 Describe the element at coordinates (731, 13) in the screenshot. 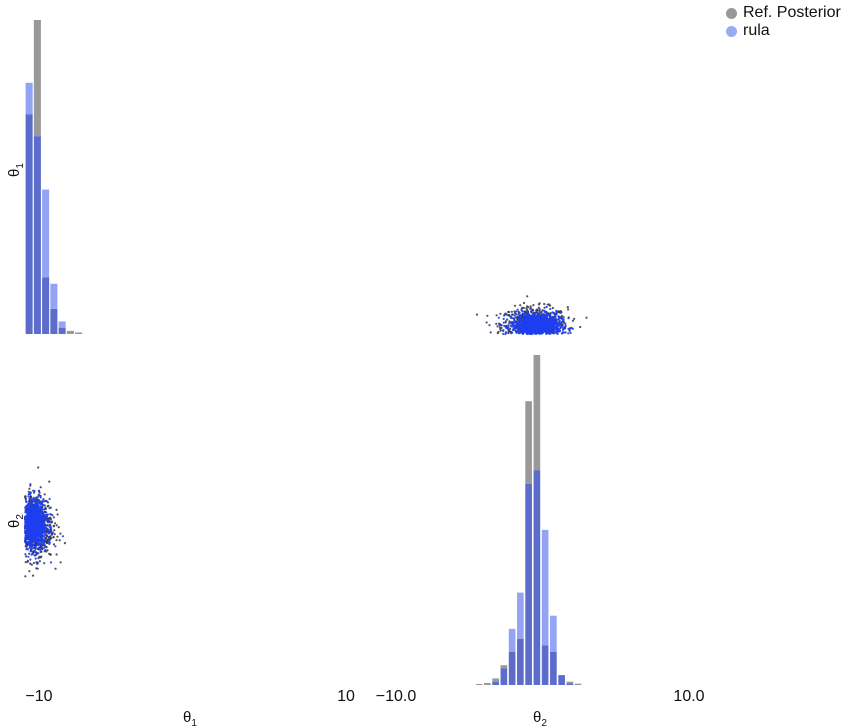

I see `legend-marker` at that location.